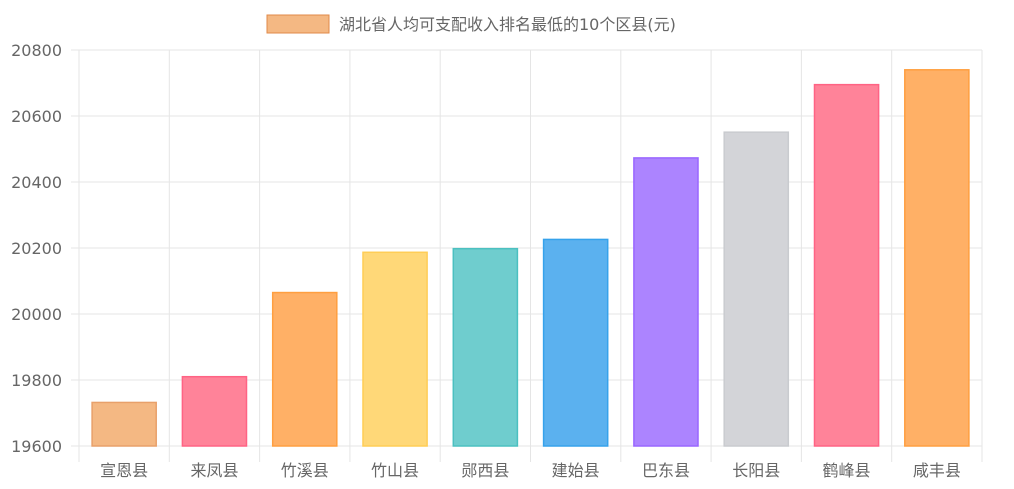 The height and width of the screenshot is (489, 1014). I want to click on x-tick-label: 鹤峰县, so click(847, 470).